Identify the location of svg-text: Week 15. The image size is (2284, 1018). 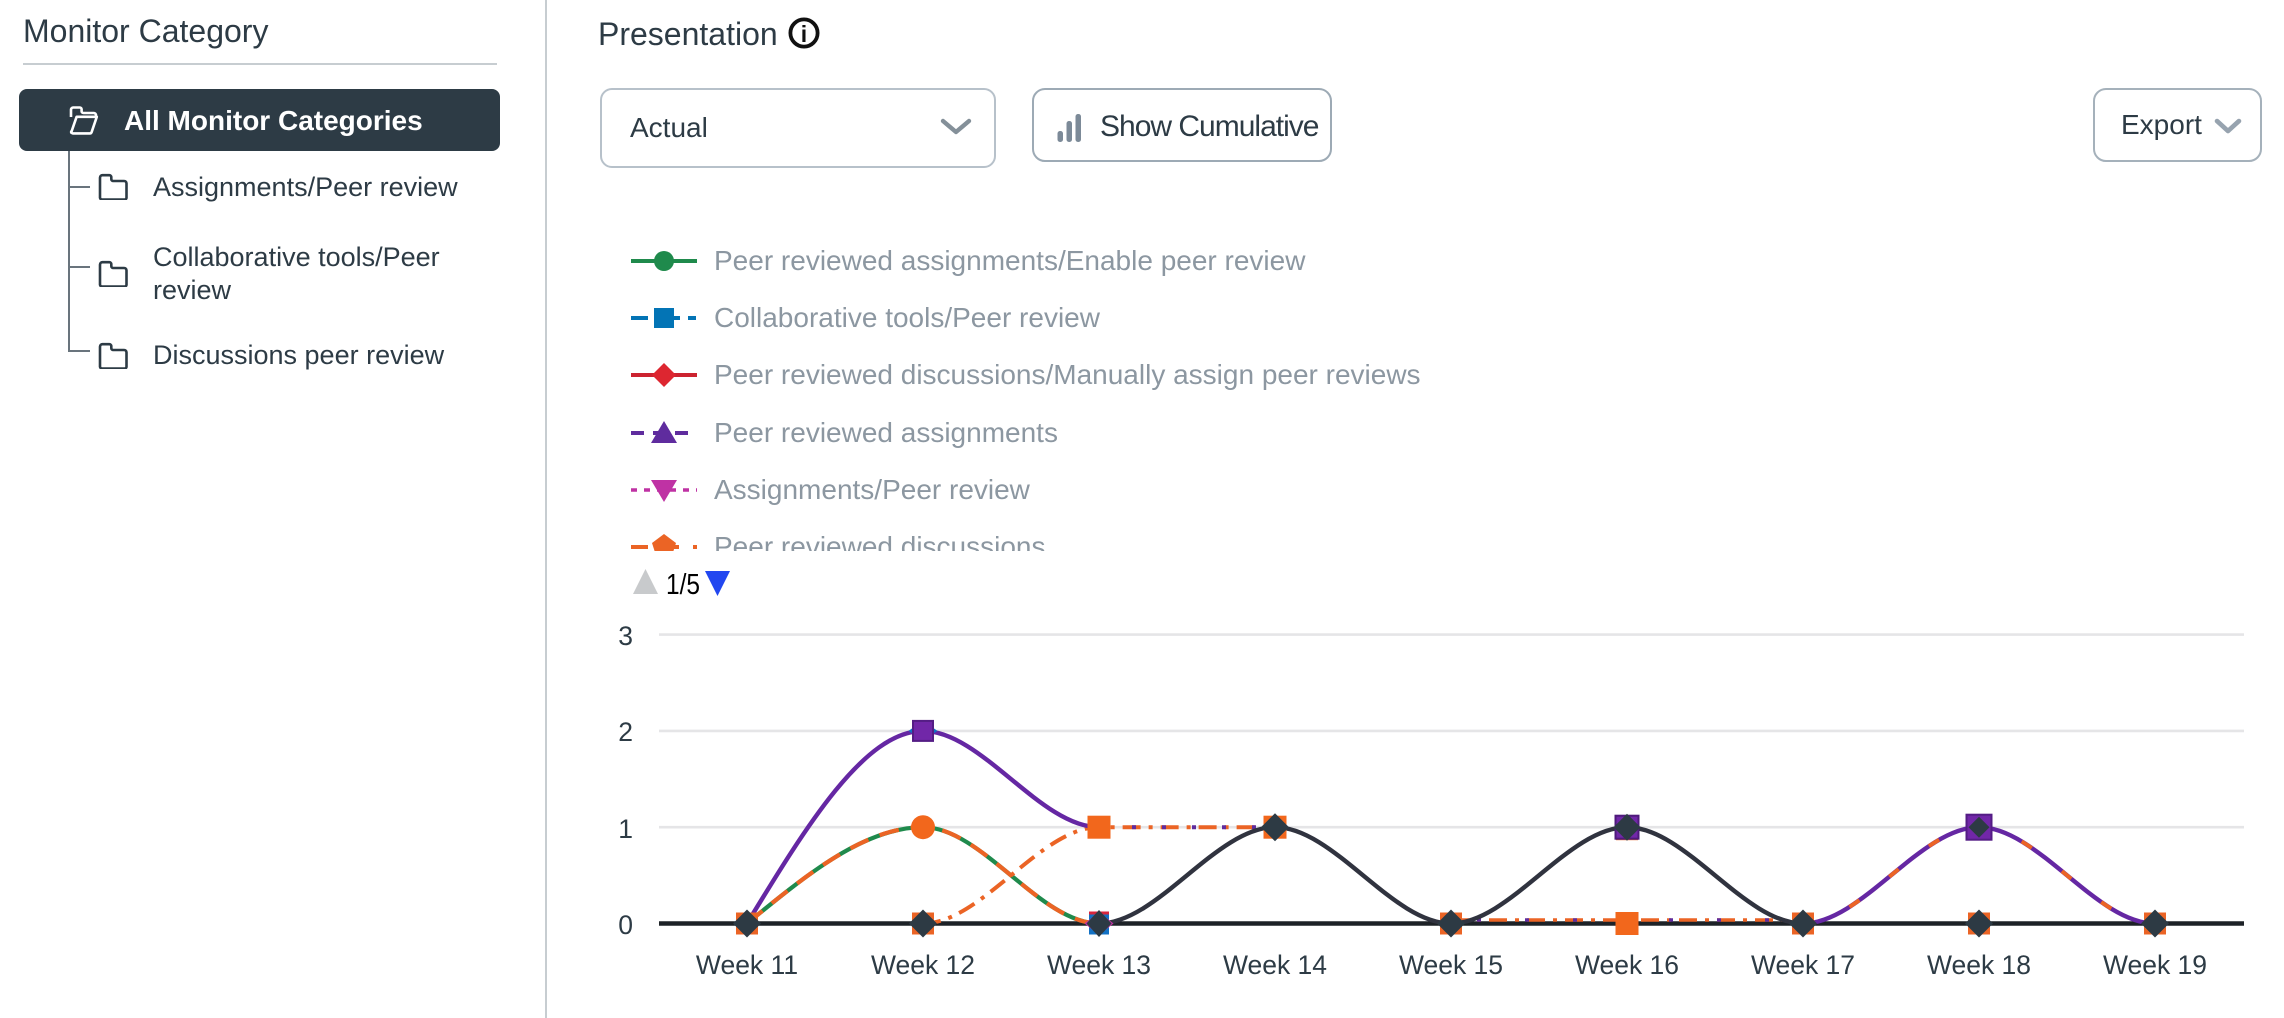
(1451, 965).